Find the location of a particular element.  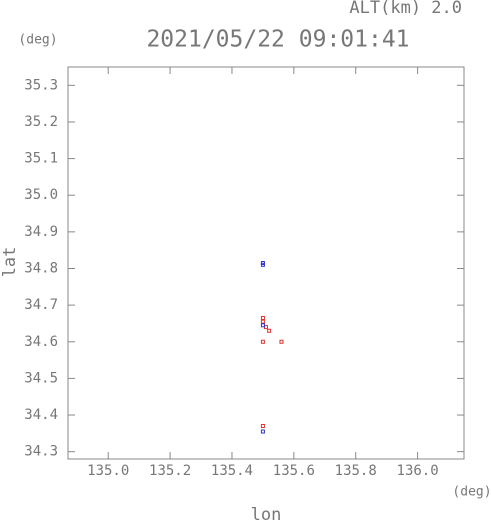

altitude: ALT(km) 2.0 is located at coordinates (405, 9).